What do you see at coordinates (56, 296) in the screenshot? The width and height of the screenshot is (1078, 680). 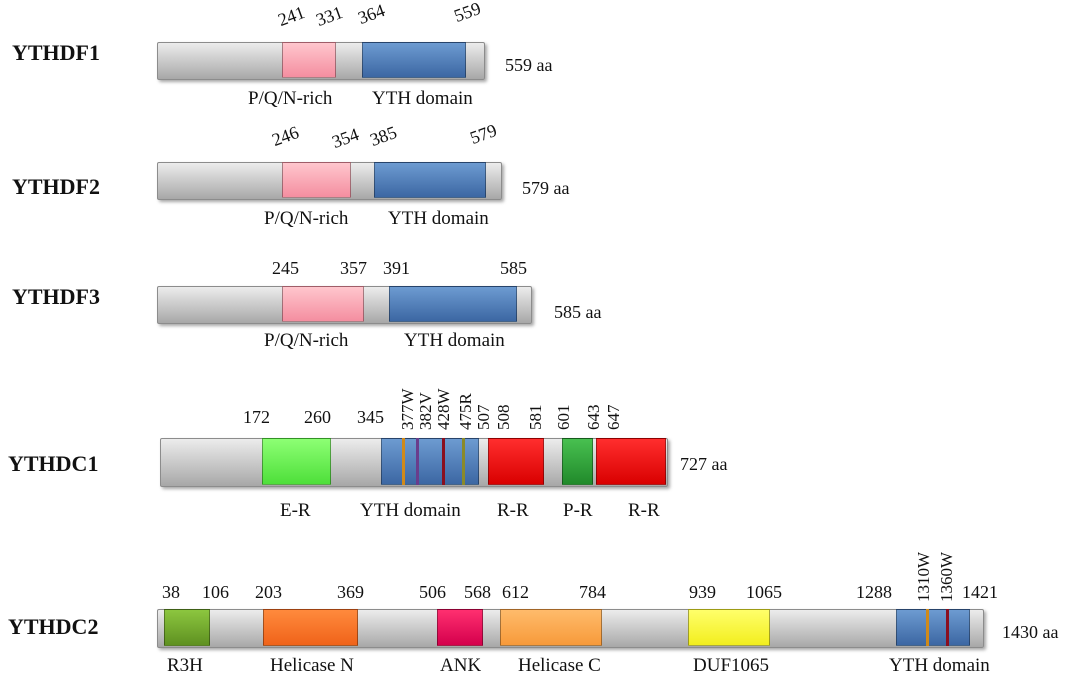 I see `protein-name: YTHDF3` at bounding box center [56, 296].